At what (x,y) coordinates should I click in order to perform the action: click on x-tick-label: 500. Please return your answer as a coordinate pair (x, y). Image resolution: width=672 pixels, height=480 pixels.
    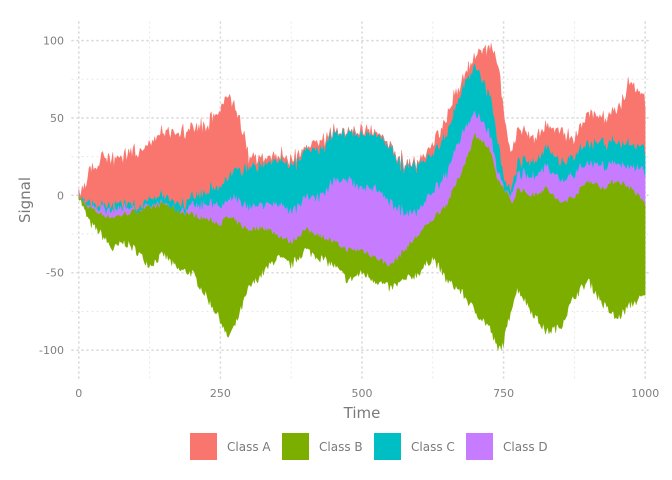
    Looking at the image, I should click on (362, 393).